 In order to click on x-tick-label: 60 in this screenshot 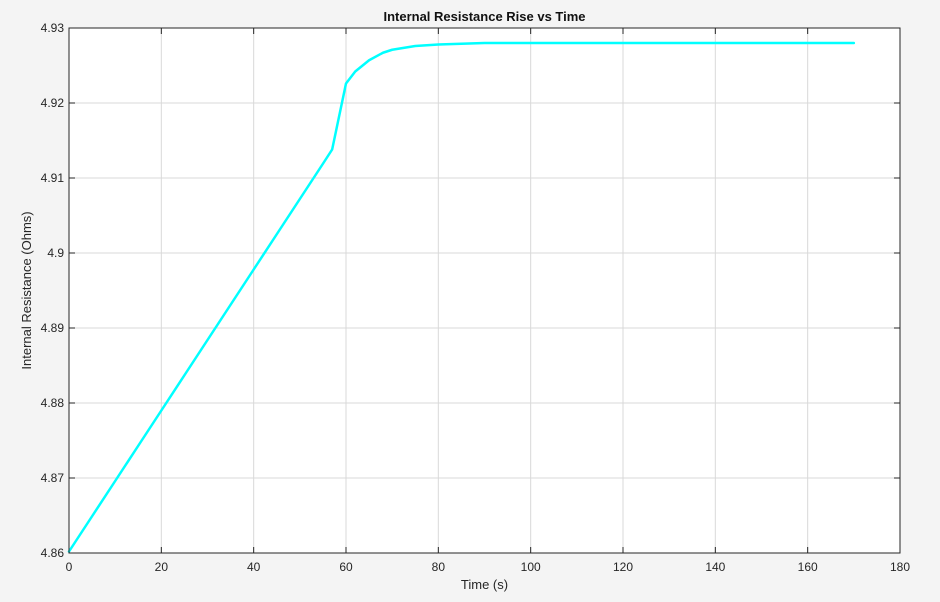, I will do `click(346, 567)`.